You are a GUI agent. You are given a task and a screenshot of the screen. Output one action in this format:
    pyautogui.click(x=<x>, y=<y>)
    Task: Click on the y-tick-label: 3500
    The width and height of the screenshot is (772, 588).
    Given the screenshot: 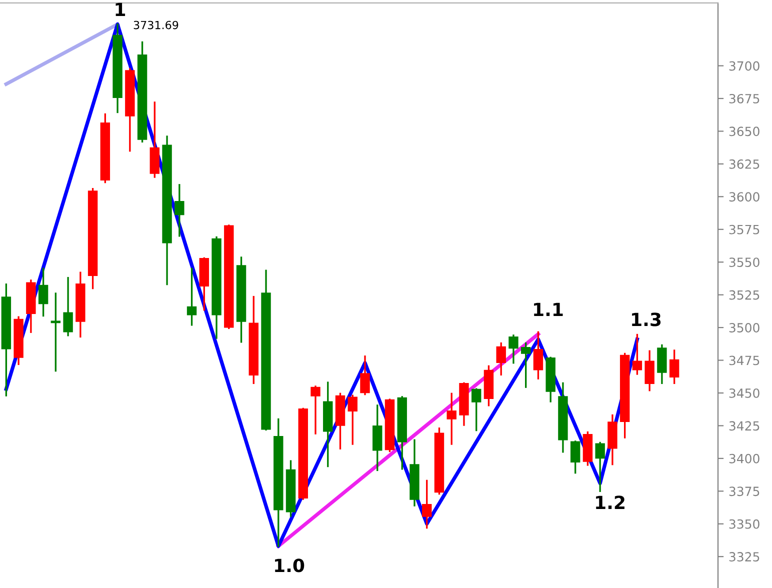 What is the action you would take?
    pyautogui.click(x=744, y=327)
    